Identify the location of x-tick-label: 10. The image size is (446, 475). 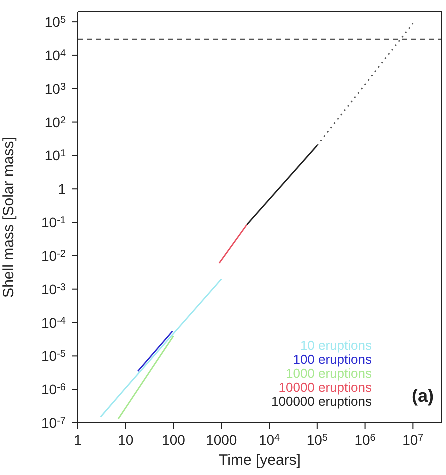
(126, 440).